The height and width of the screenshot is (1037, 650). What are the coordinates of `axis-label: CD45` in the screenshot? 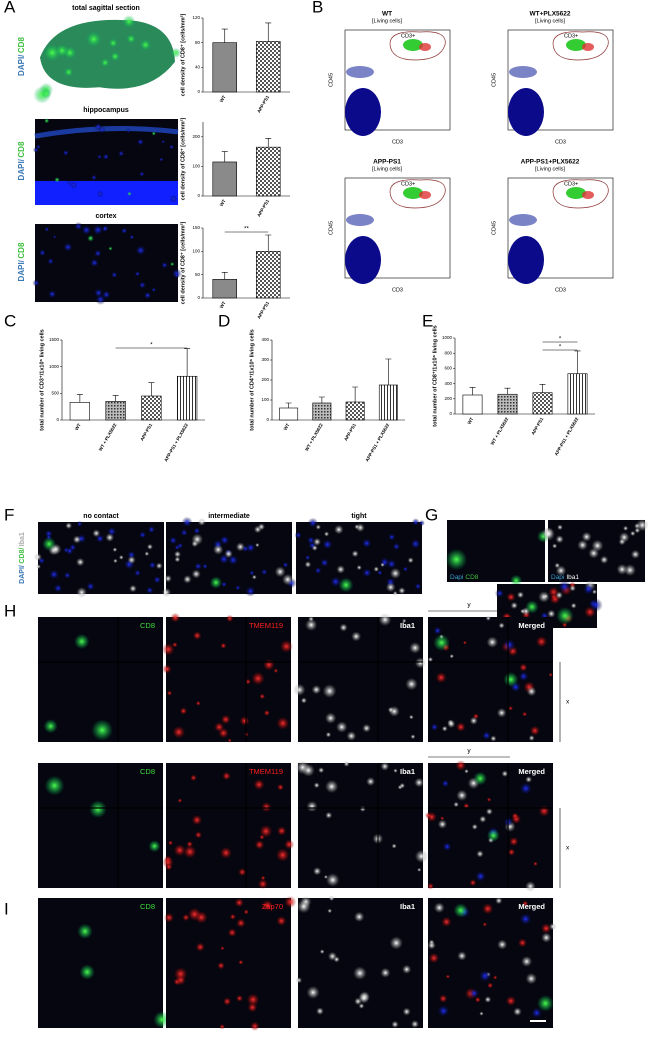 It's located at (494, 228).